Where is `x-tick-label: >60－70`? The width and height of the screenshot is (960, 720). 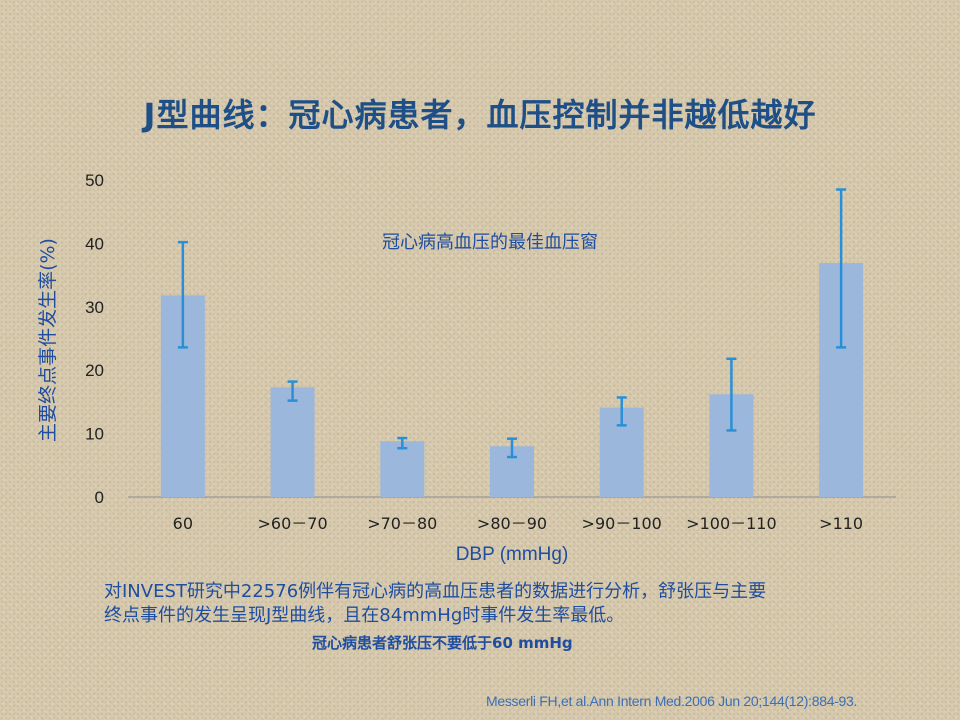 x-tick-label: >60－70 is located at coordinates (293, 523).